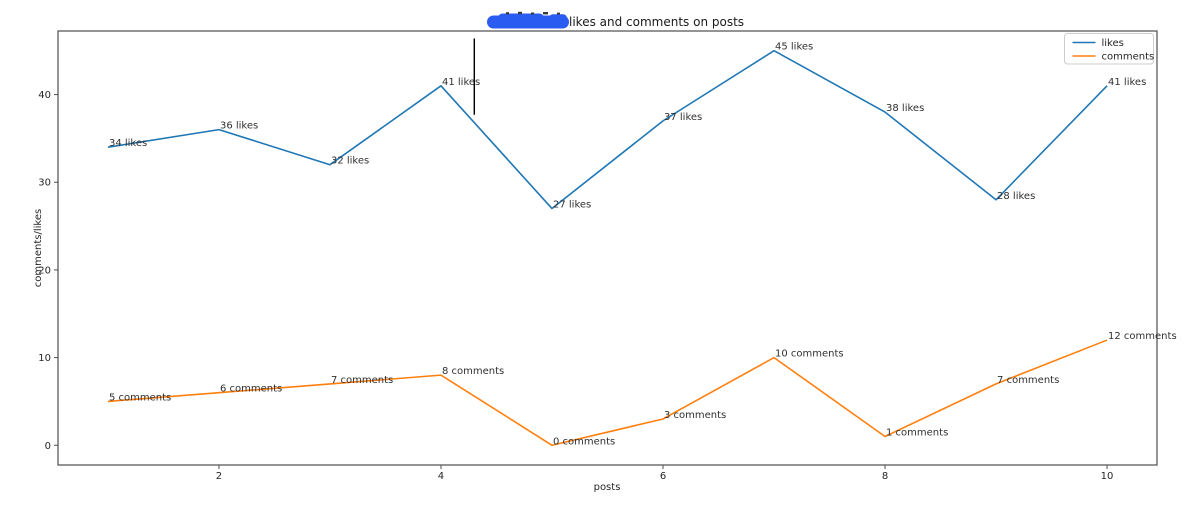 Image resolution: width=1200 pixels, height=513 pixels. Describe the element at coordinates (140, 397) in the screenshot. I see `comments-point-label: 5 comments` at that location.